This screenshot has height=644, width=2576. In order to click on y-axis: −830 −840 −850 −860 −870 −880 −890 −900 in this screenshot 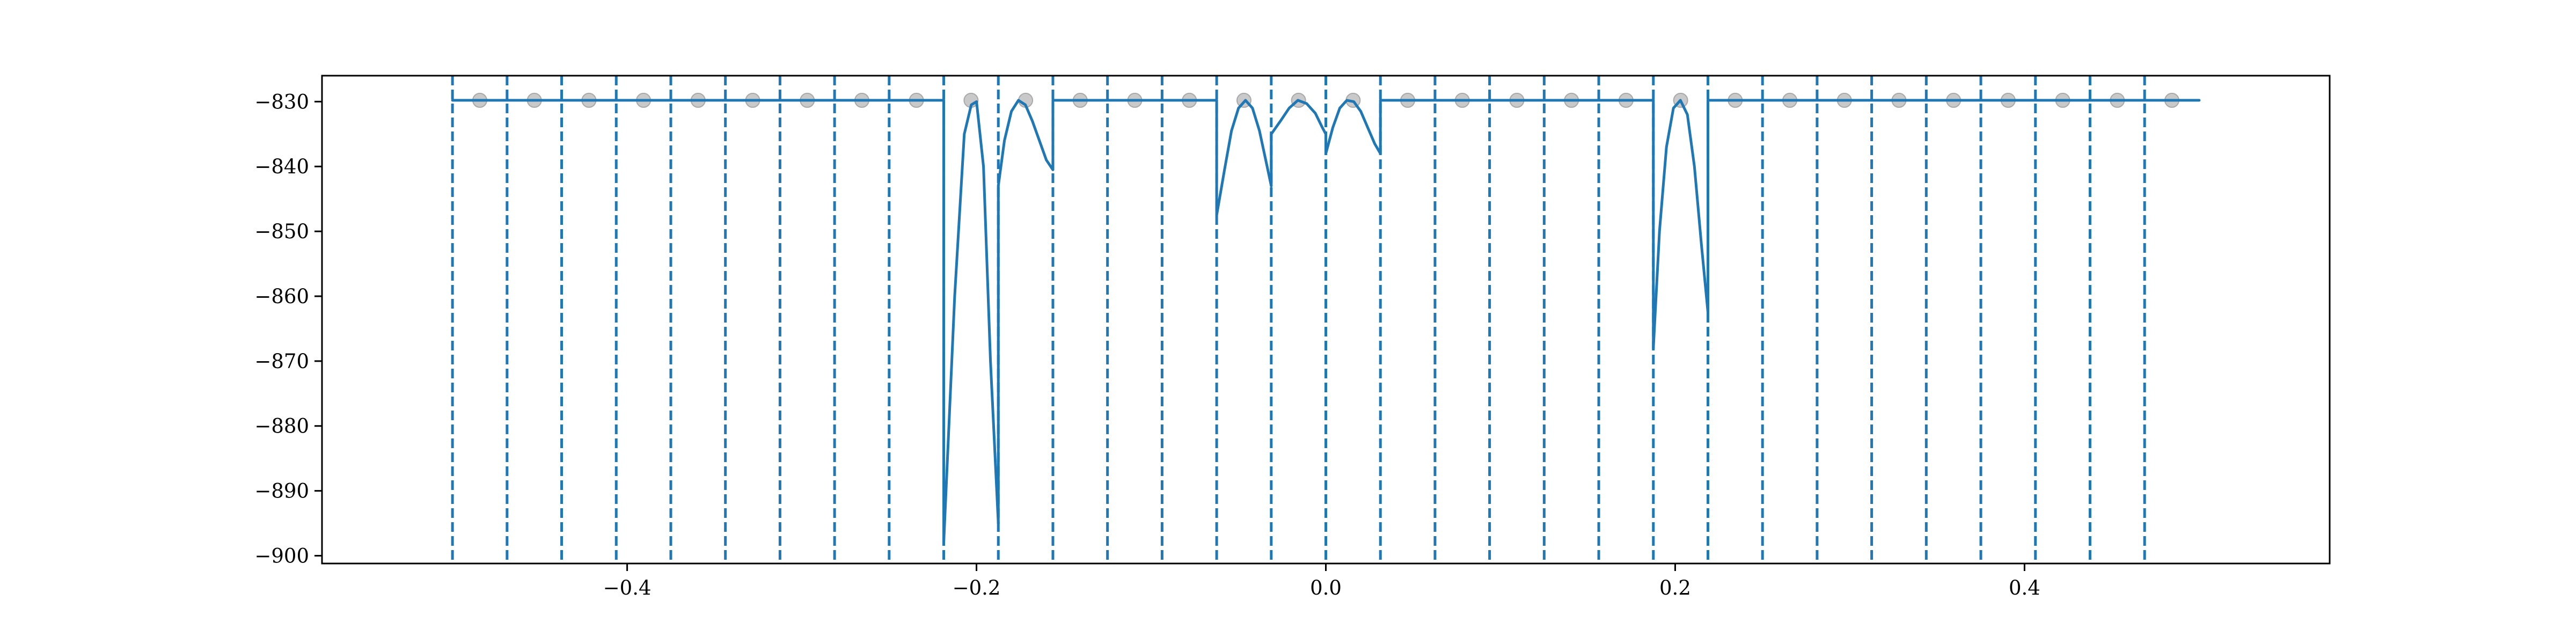, I will do `click(288, 328)`.